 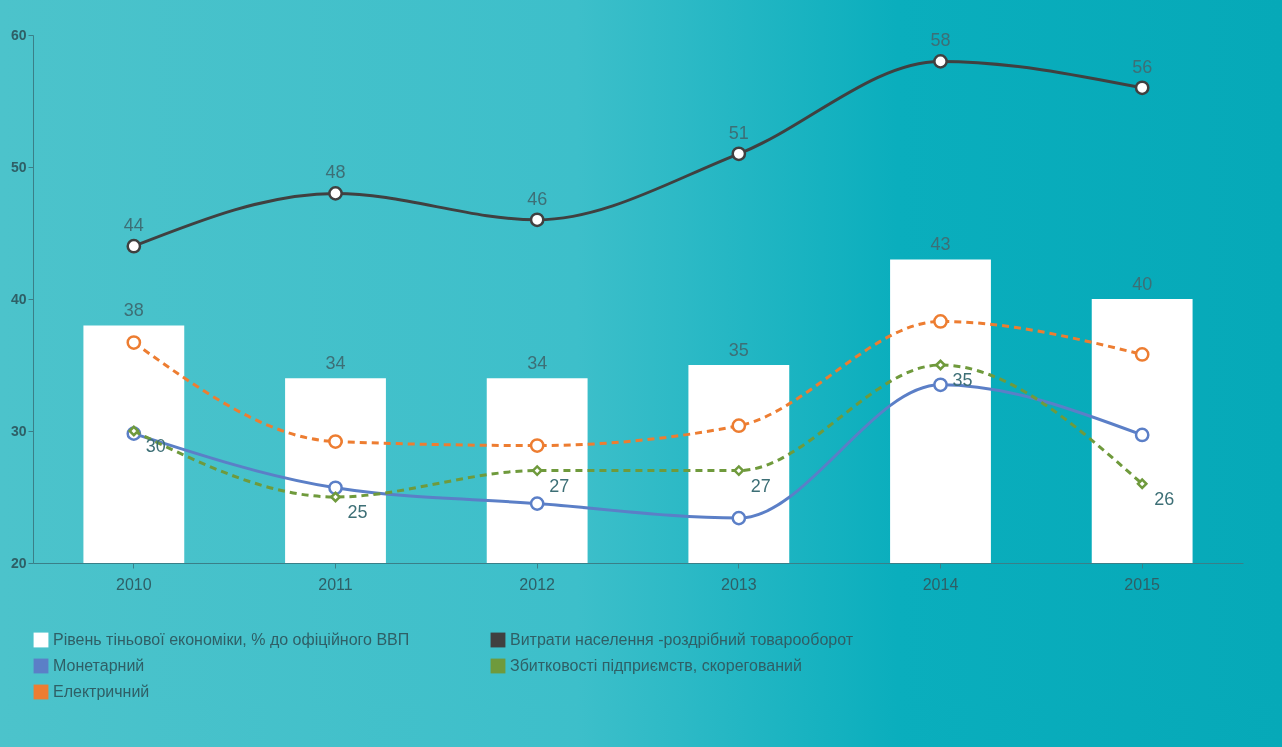 What do you see at coordinates (656, 665) in the screenshot?
I see `legend-label: Збитковості підприємств, скорегований` at bounding box center [656, 665].